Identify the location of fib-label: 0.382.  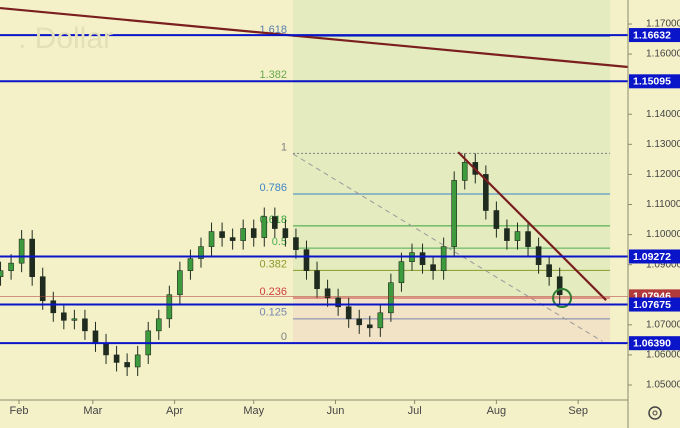
(274, 264).